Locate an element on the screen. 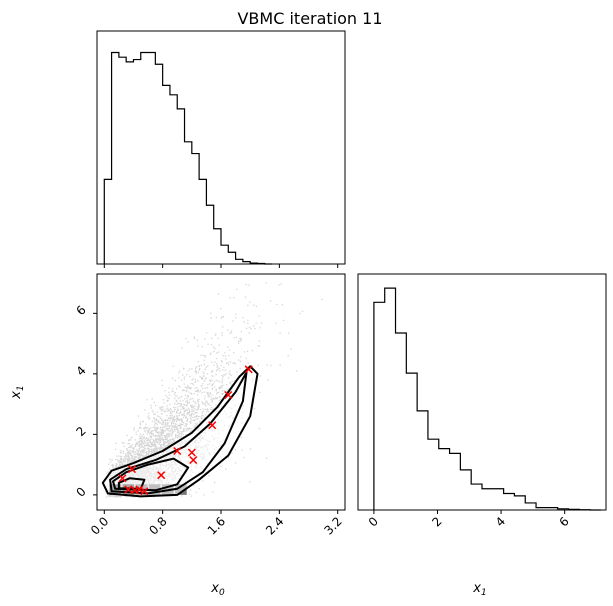 Image resolution: width=613 pixels, height=606 pixels. joint-x-tick-label: 2.4 is located at coordinates (274, 525).